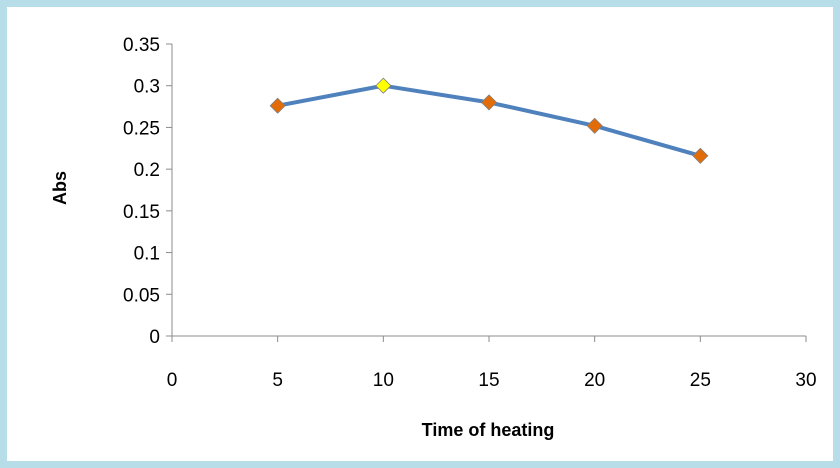 This screenshot has width=840, height=468. Describe the element at coordinates (383, 380) in the screenshot. I see `x-tick-label: 10` at that location.